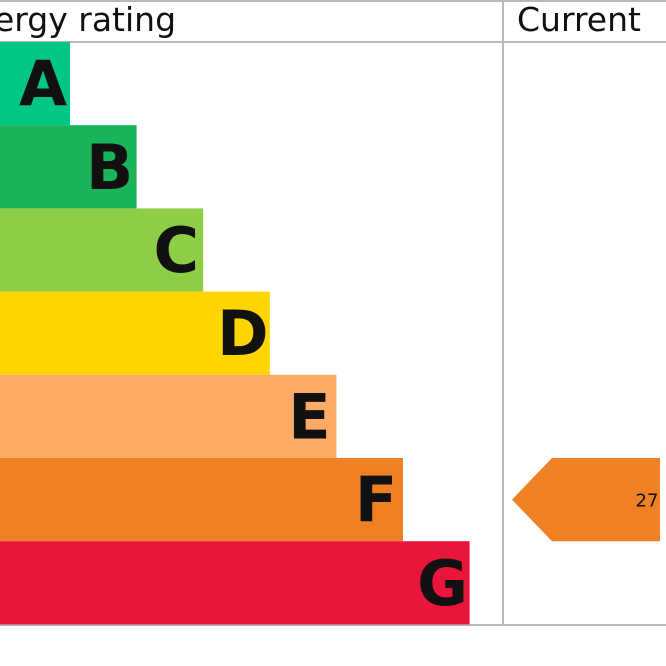 The width and height of the screenshot is (666, 666). I want to click on band-e-bar, so click(168, 416).